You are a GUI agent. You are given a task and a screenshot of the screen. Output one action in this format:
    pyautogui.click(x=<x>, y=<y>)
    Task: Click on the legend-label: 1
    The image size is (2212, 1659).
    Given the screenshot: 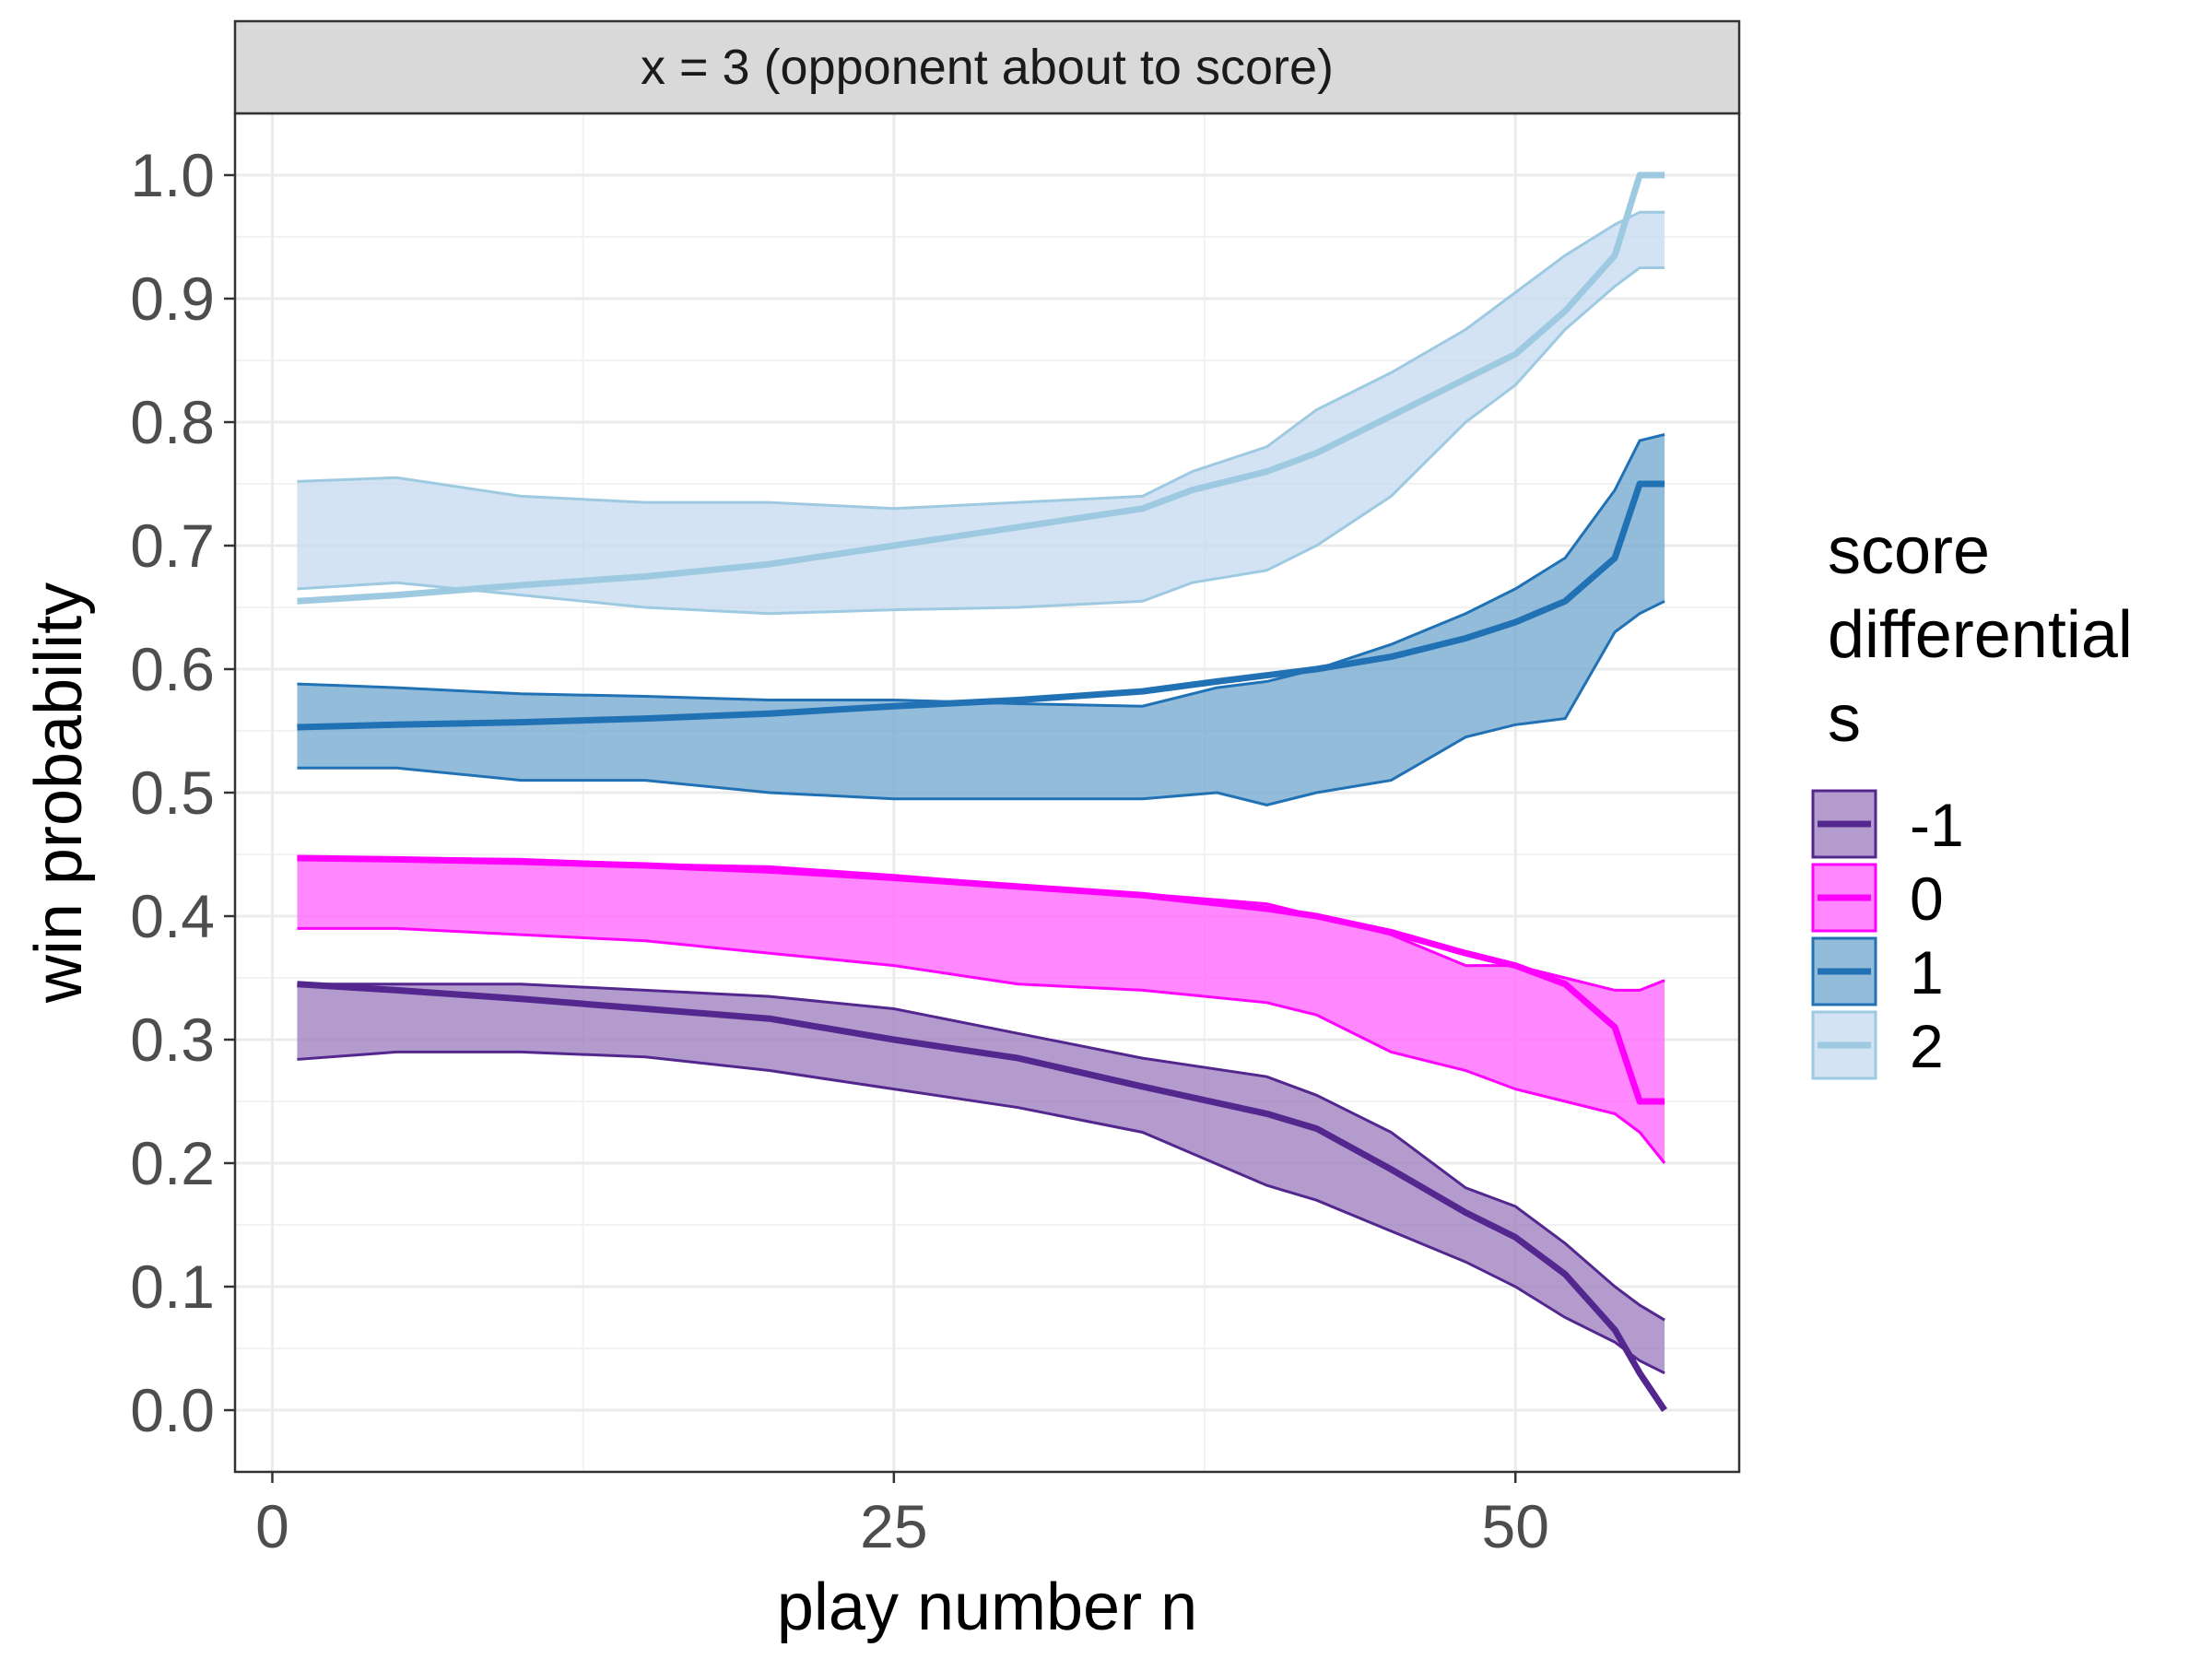 What is the action you would take?
    pyautogui.click(x=1927, y=972)
    